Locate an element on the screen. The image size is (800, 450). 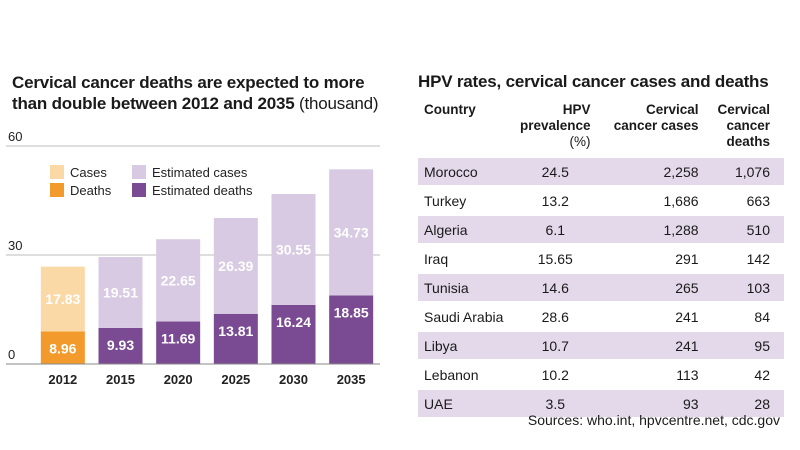
y-tick-label: 30 is located at coordinates (15, 245).